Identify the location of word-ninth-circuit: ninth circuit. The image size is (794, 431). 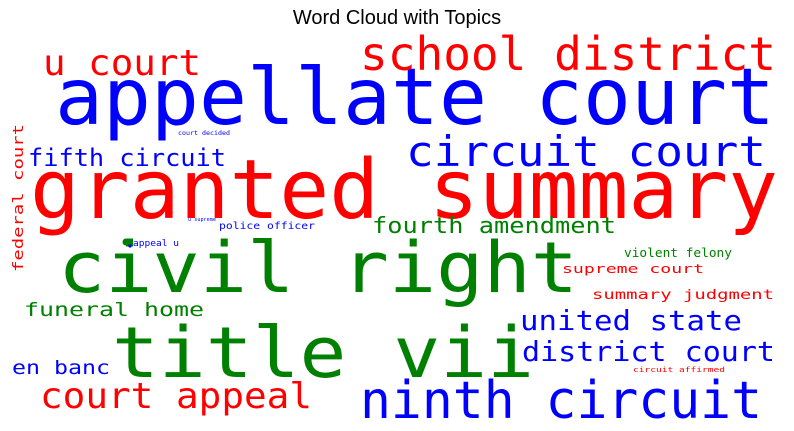
(561, 401).